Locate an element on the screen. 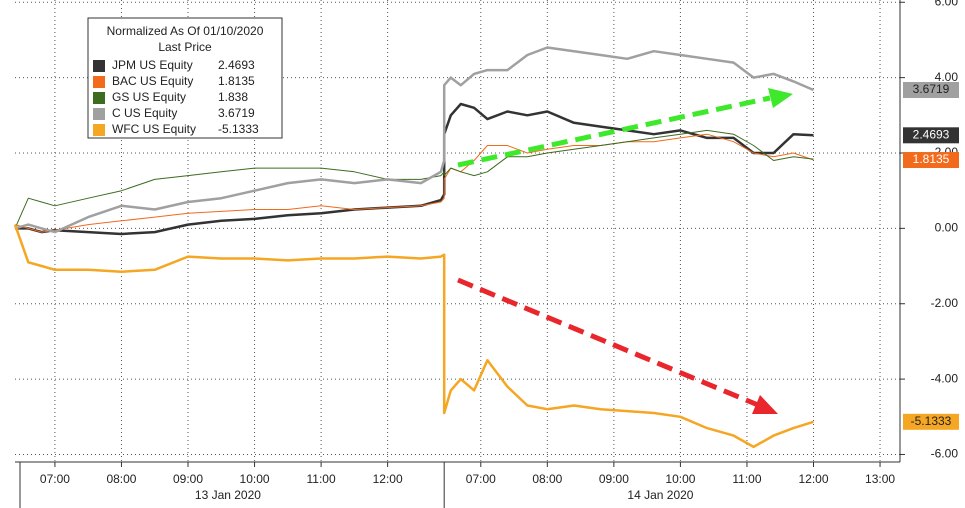 The image size is (965, 508). x-tick-label: 13:00 is located at coordinates (880, 479).